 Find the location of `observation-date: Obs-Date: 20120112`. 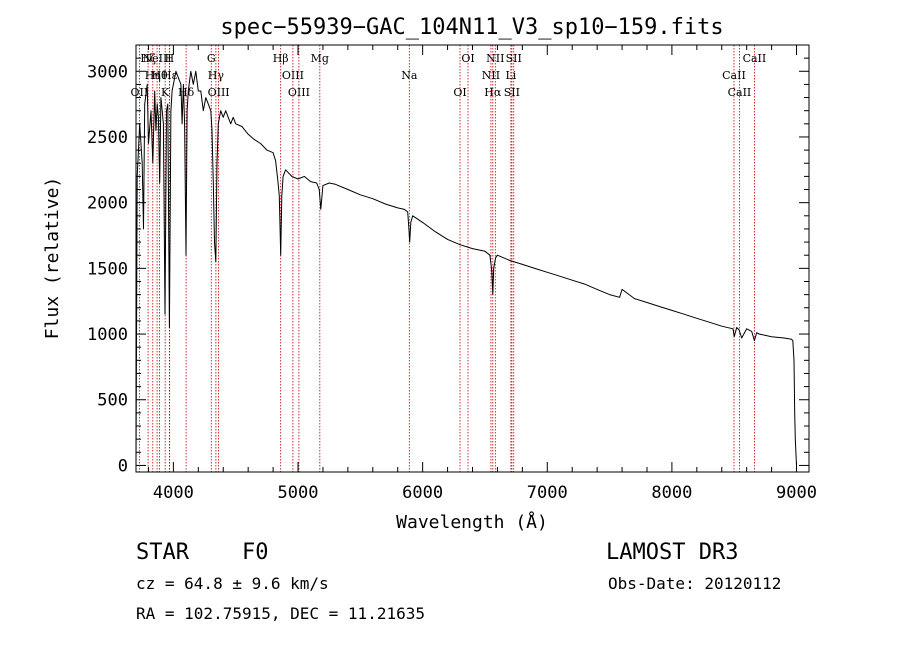

observation-date: Obs-Date: 20120112 is located at coordinates (695, 583).